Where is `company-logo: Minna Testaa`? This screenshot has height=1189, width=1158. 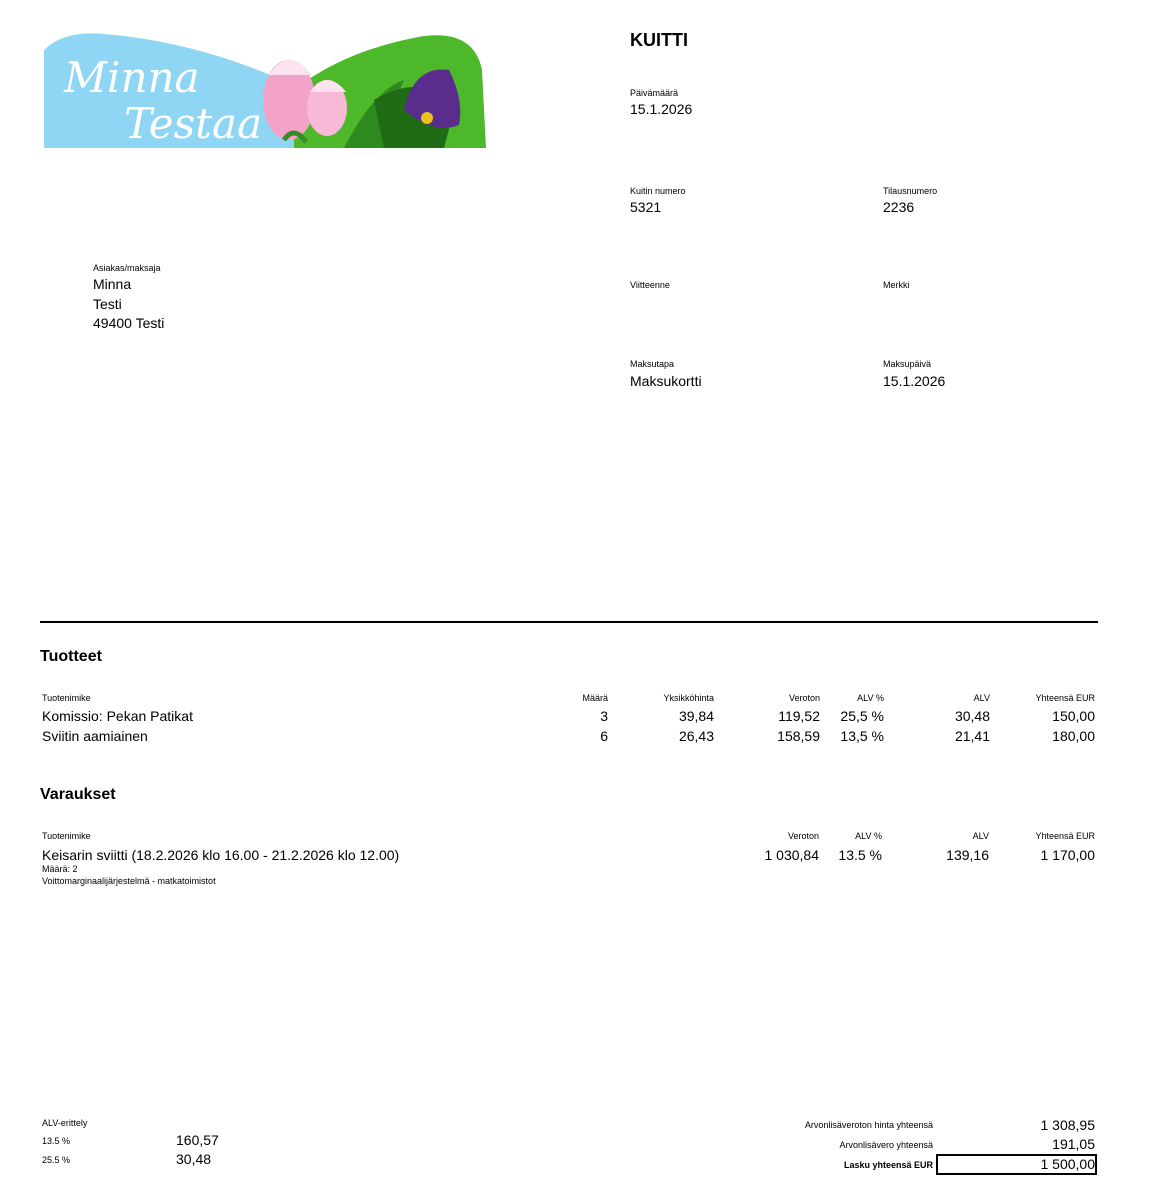 company-logo: Minna Testaa is located at coordinates (265, 90).